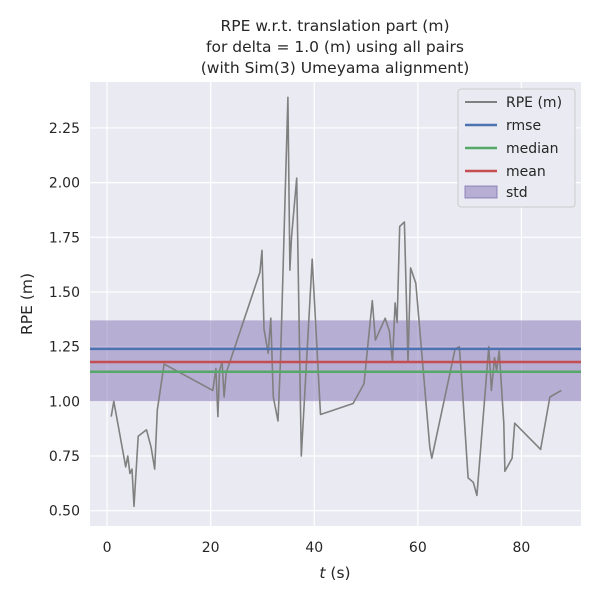 This screenshot has width=600, height=600. I want to click on x-tick-label-4: 80, so click(522, 548).